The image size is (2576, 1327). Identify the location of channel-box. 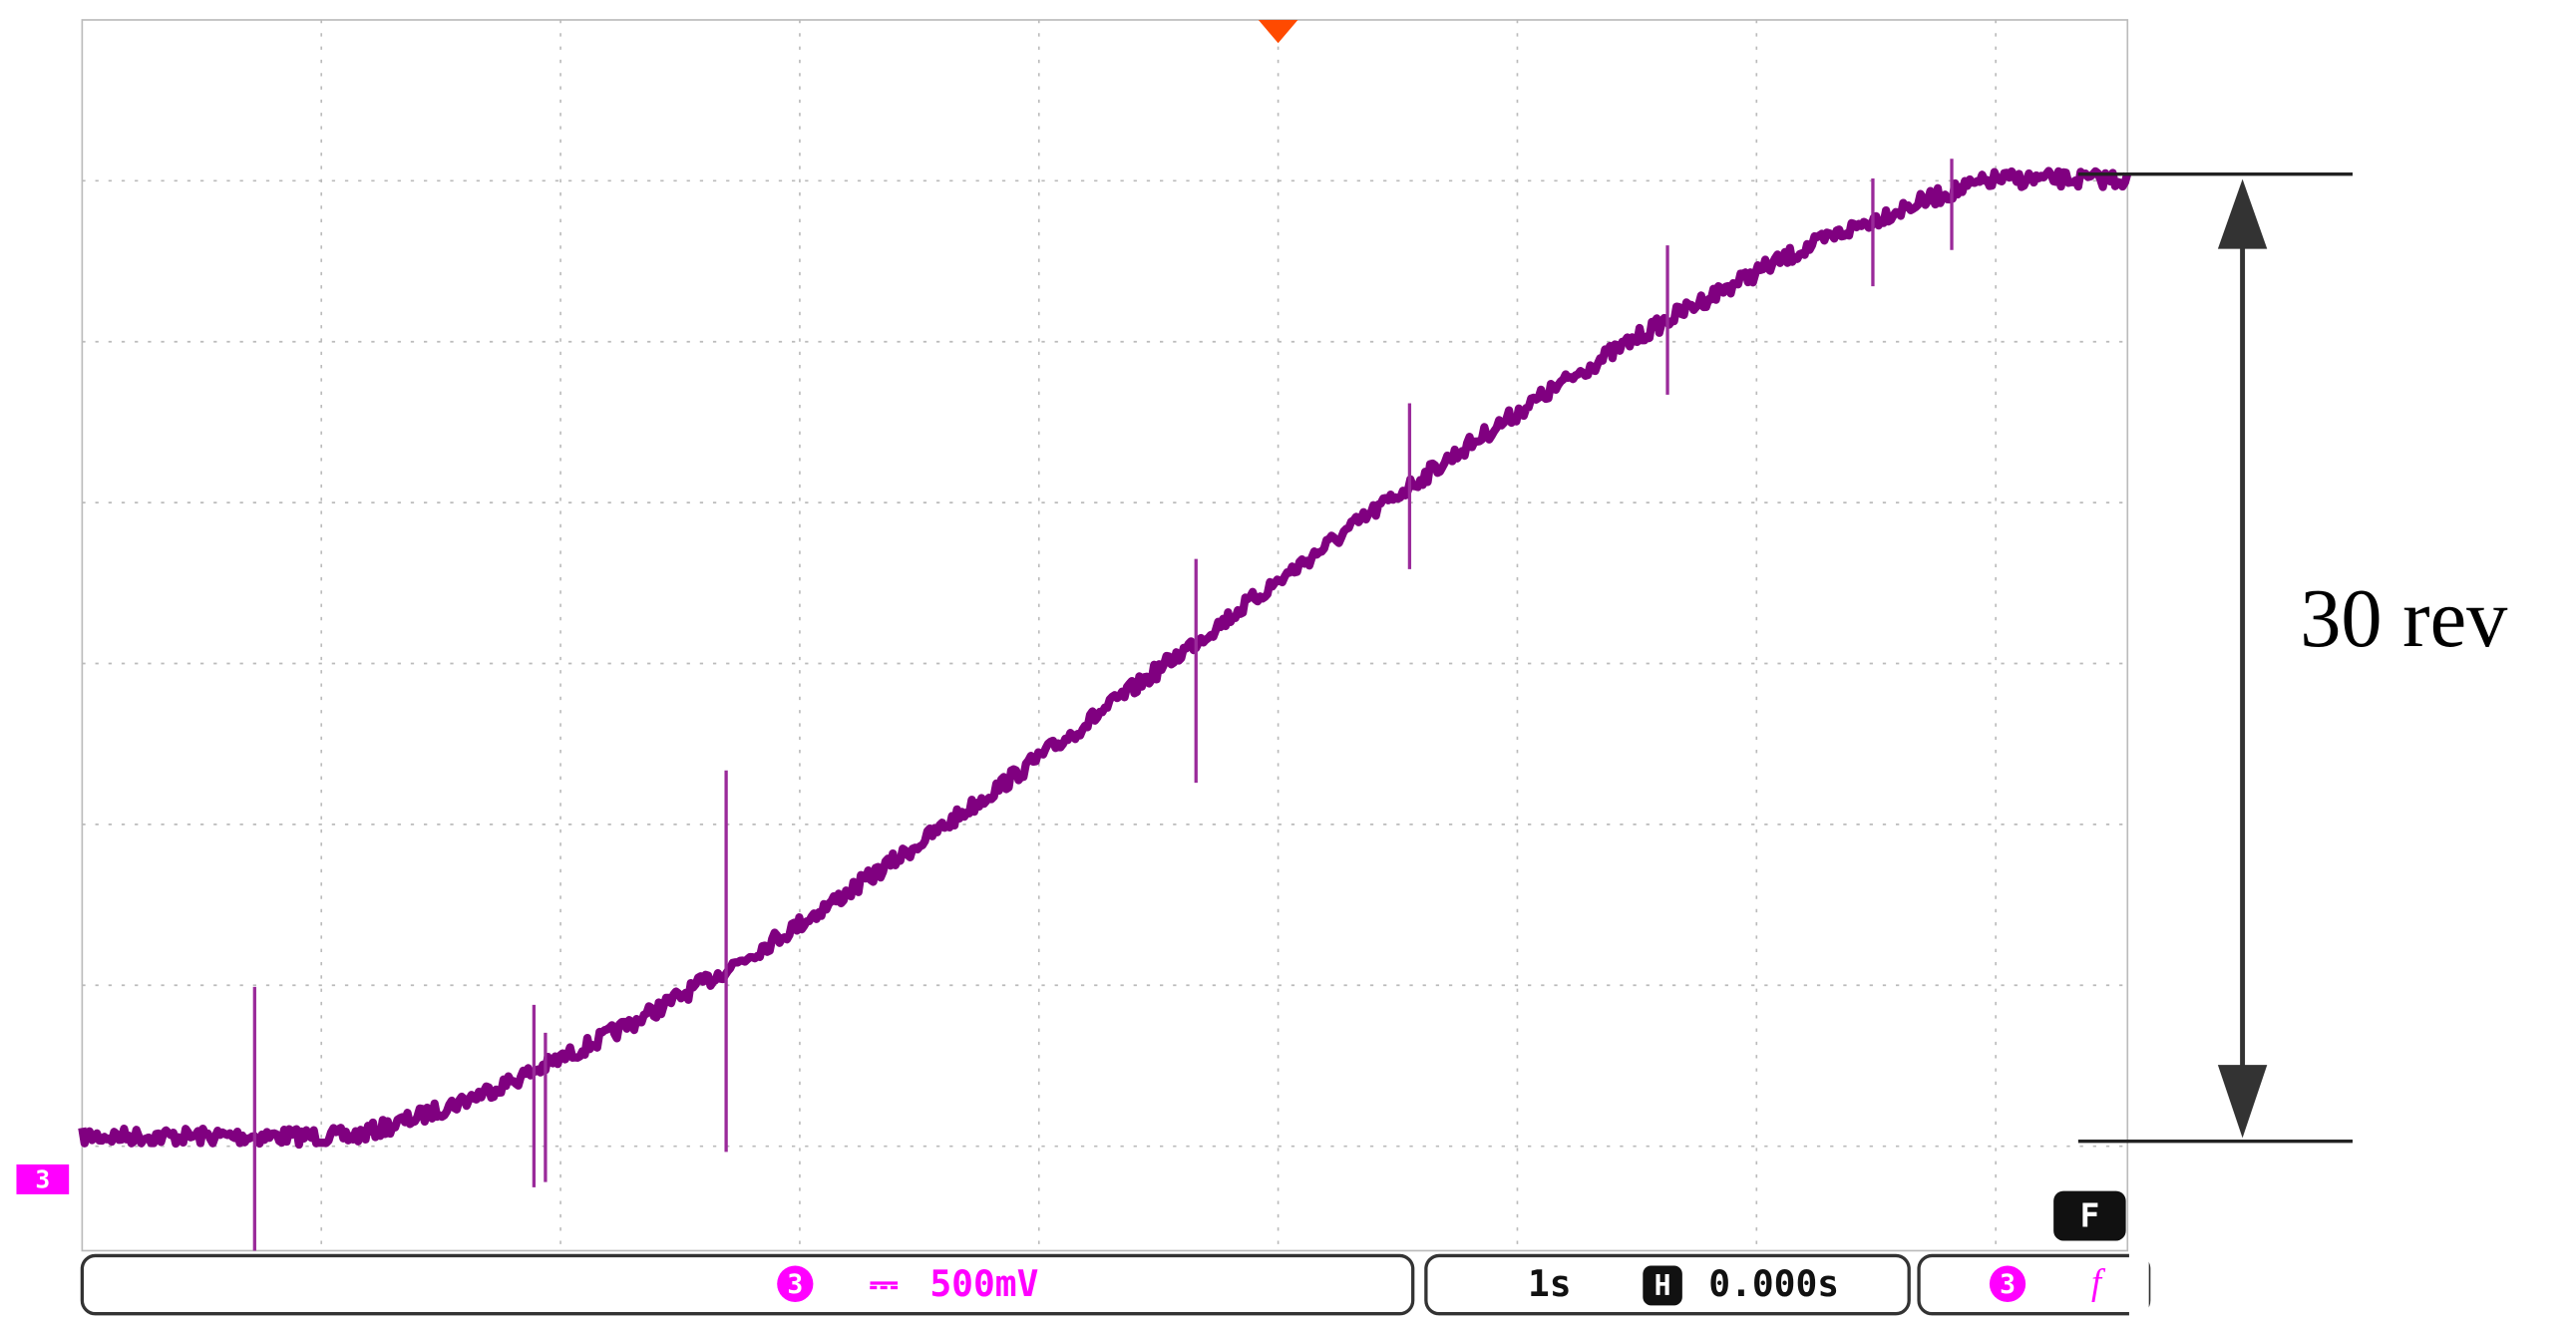
(747, 1285).